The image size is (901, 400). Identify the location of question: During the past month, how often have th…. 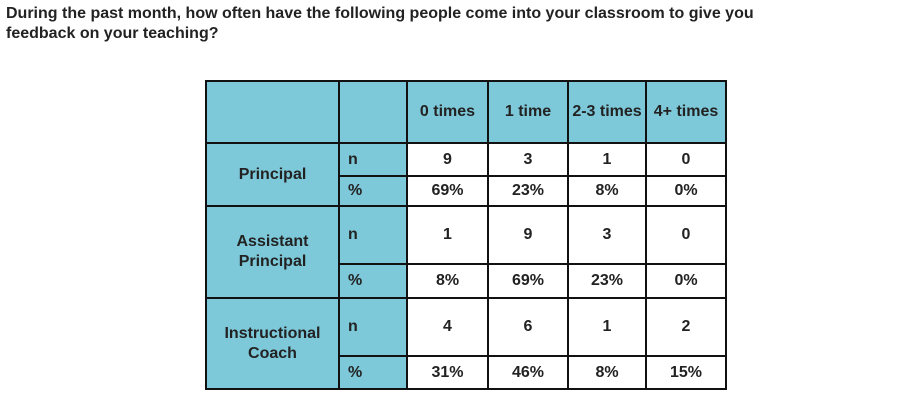
(380, 24).